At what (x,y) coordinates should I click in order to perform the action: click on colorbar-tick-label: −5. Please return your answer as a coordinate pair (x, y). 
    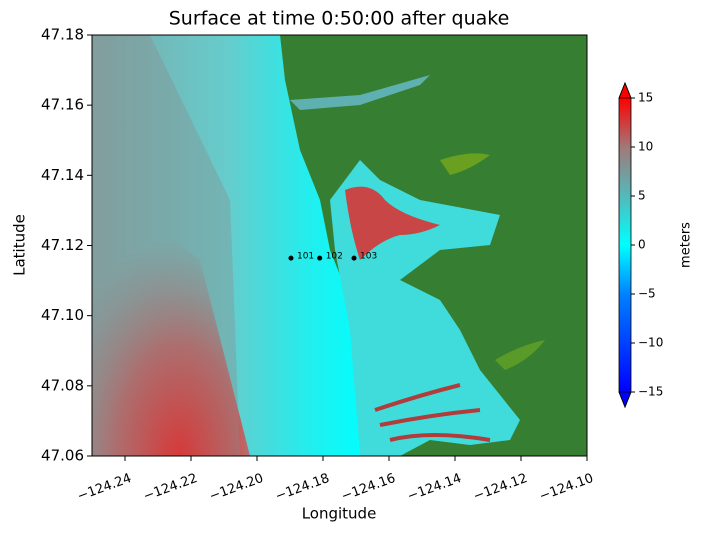
    Looking at the image, I should click on (647, 294).